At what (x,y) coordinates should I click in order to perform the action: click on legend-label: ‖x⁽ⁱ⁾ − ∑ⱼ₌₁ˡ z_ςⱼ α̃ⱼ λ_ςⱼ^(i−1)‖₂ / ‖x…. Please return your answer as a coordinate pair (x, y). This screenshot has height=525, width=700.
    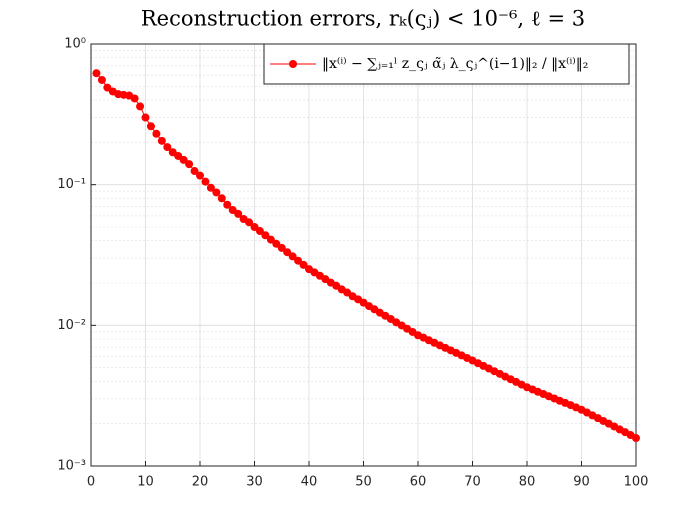
    Looking at the image, I should click on (455, 64).